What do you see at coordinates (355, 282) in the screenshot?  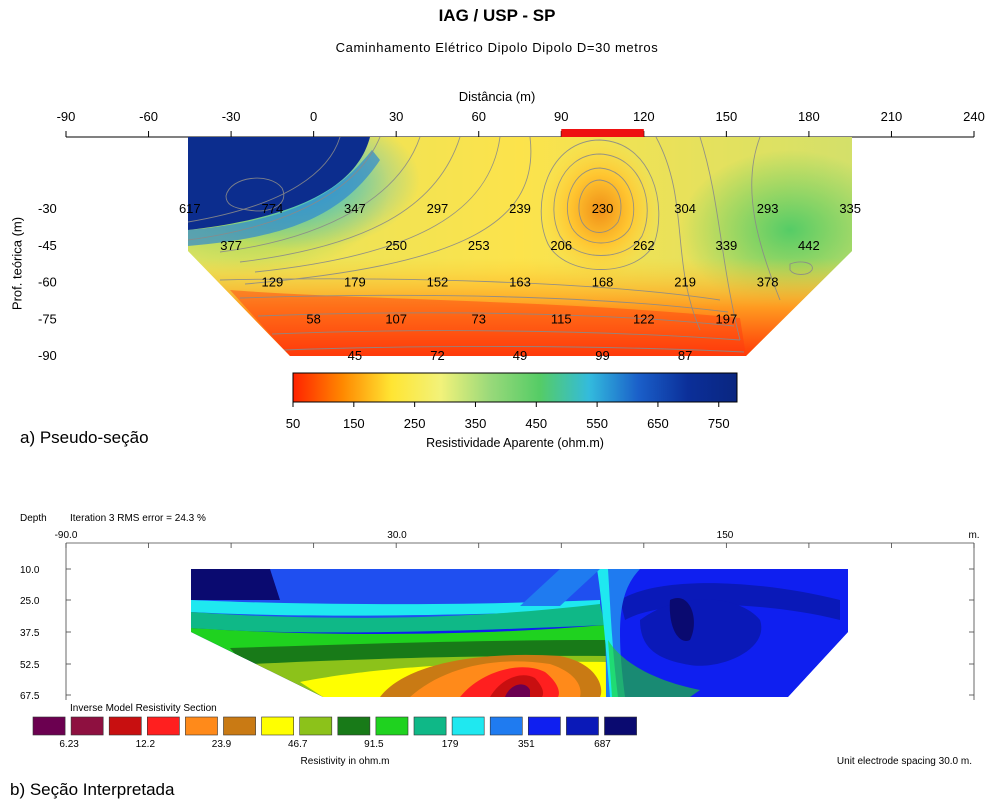 I see `data-value-label: 179` at bounding box center [355, 282].